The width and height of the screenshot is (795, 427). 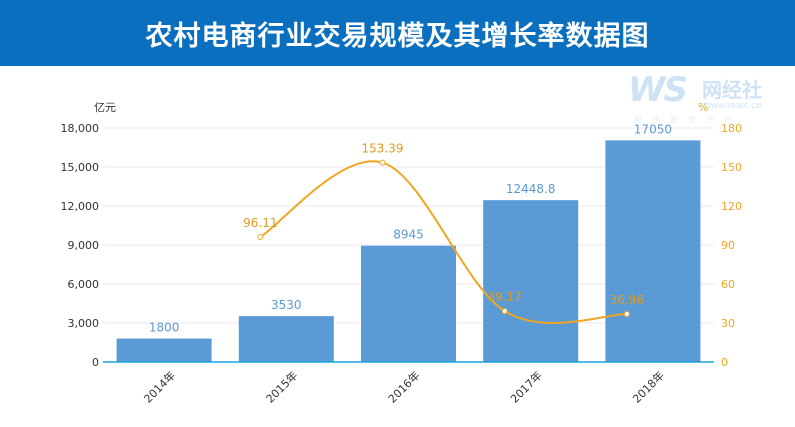 I want to click on bar-value-label: 1800, so click(x=164, y=328).